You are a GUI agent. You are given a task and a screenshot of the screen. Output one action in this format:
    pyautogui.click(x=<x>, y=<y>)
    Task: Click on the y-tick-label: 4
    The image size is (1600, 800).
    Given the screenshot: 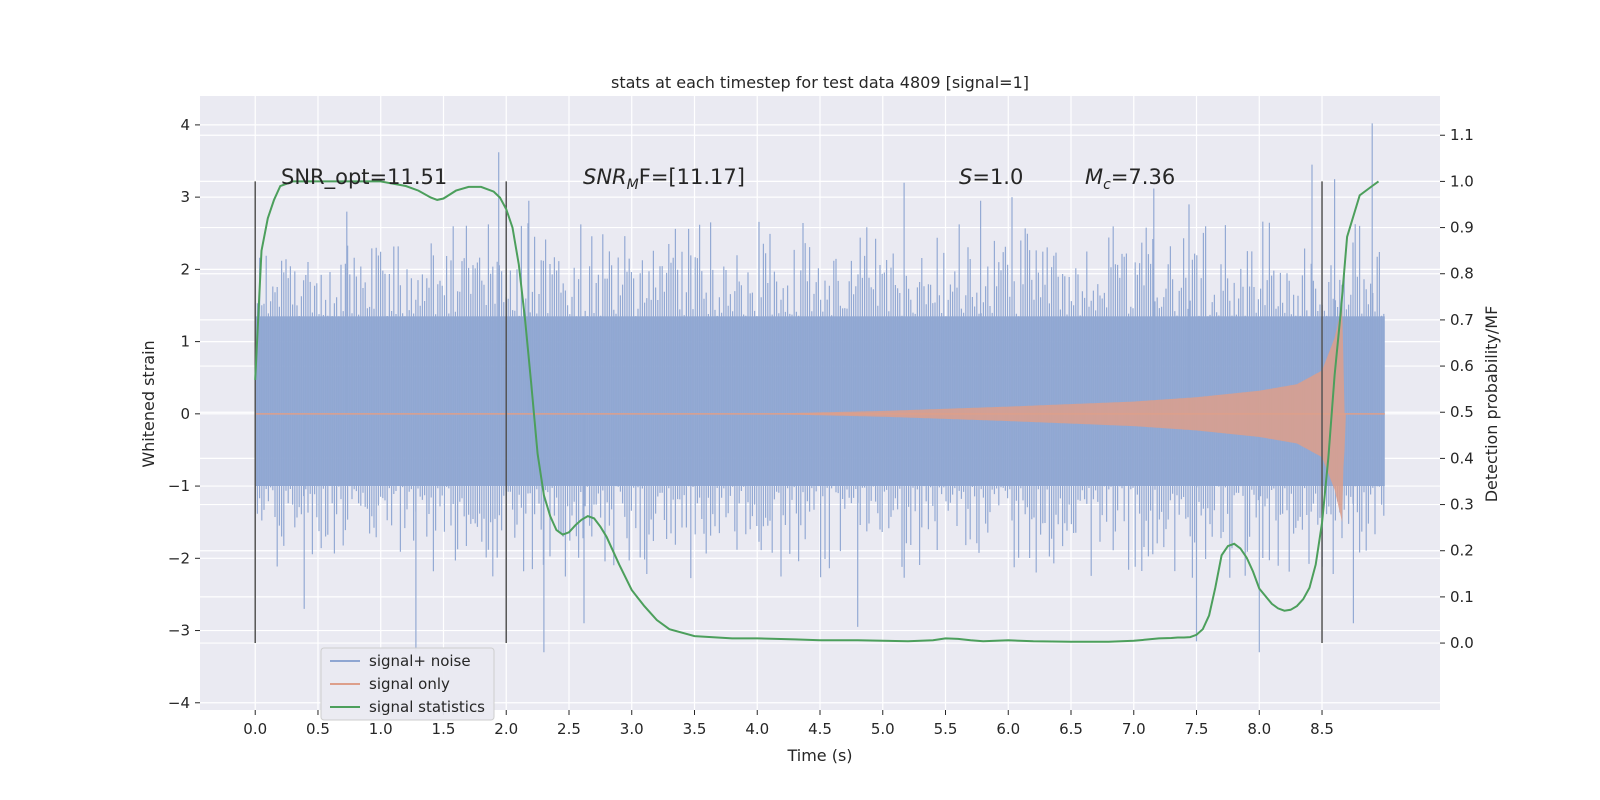 What is the action you would take?
    pyautogui.click(x=185, y=125)
    